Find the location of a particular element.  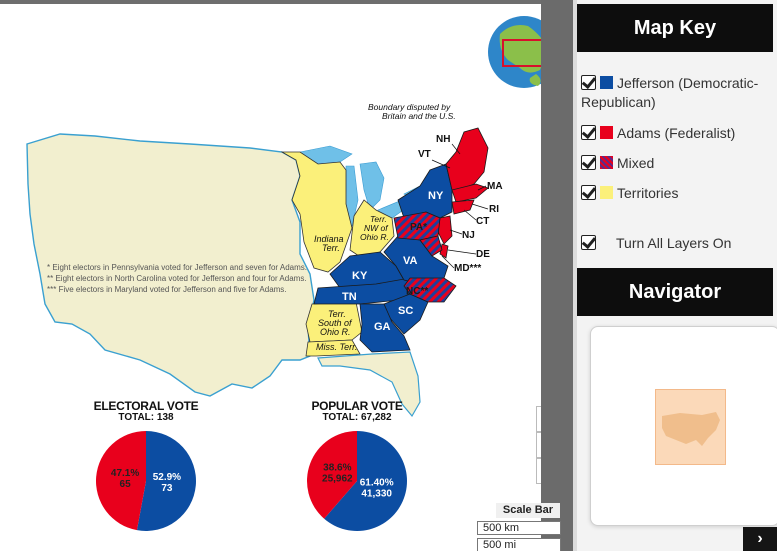

state-ny is located at coordinates (425, 191).